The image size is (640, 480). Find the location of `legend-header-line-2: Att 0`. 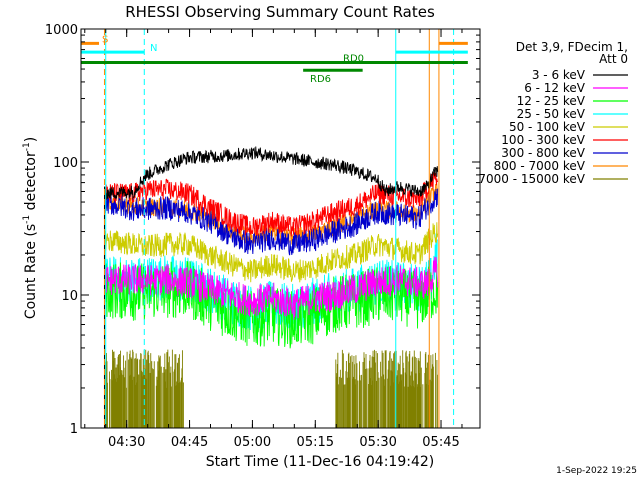

legend-header-line-2: Att 0 is located at coordinates (613, 59).